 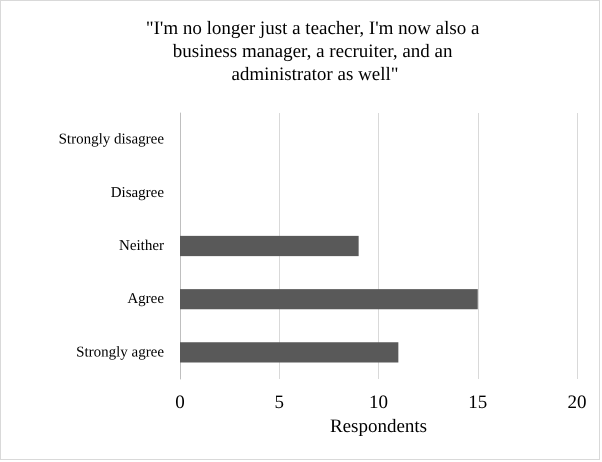 I want to click on x-tick-label: 10, so click(x=378, y=402).